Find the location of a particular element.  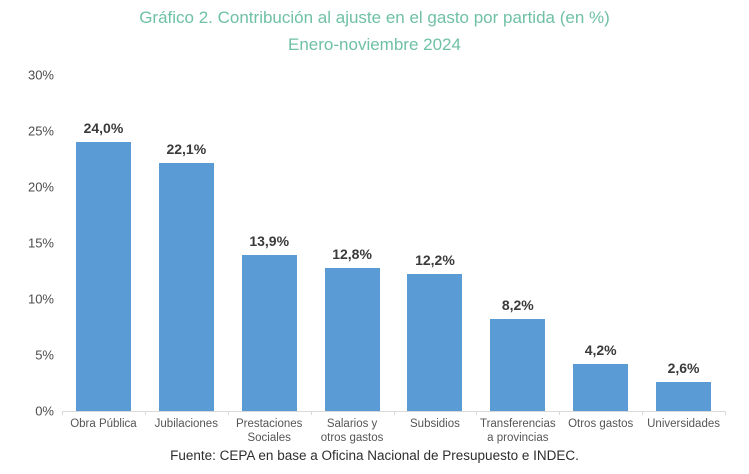

bar-value-label: 22,1% is located at coordinates (186, 149).